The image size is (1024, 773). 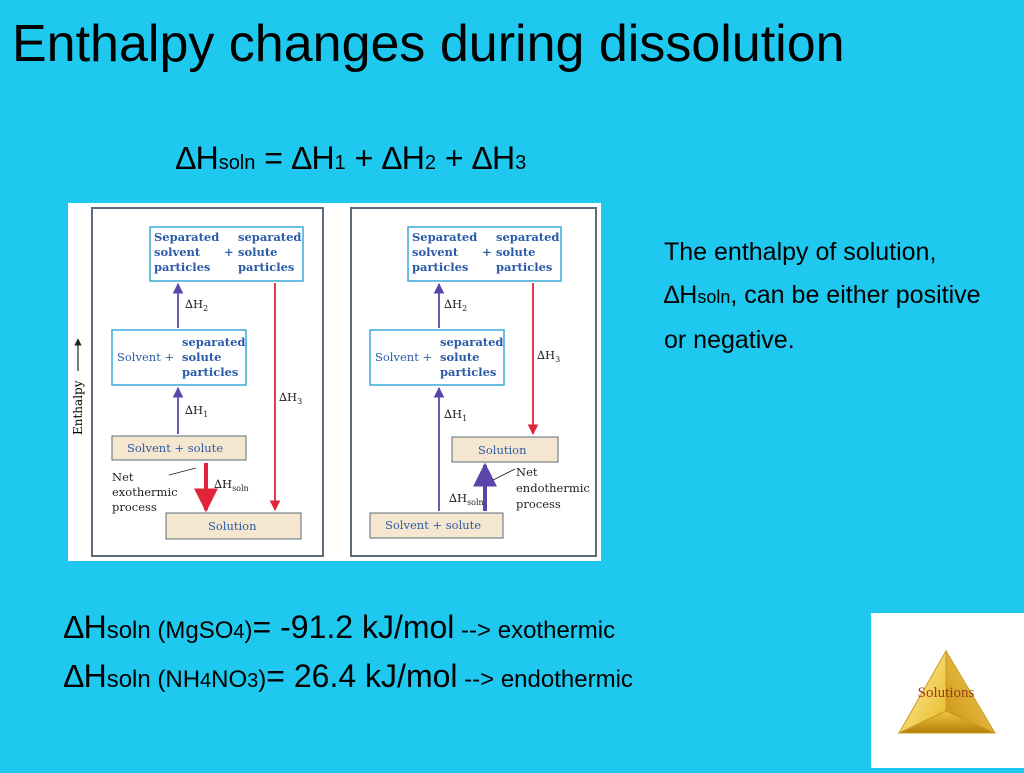 I want to click on description-text: , can be either positive or negative., so click(x=822, y=317).